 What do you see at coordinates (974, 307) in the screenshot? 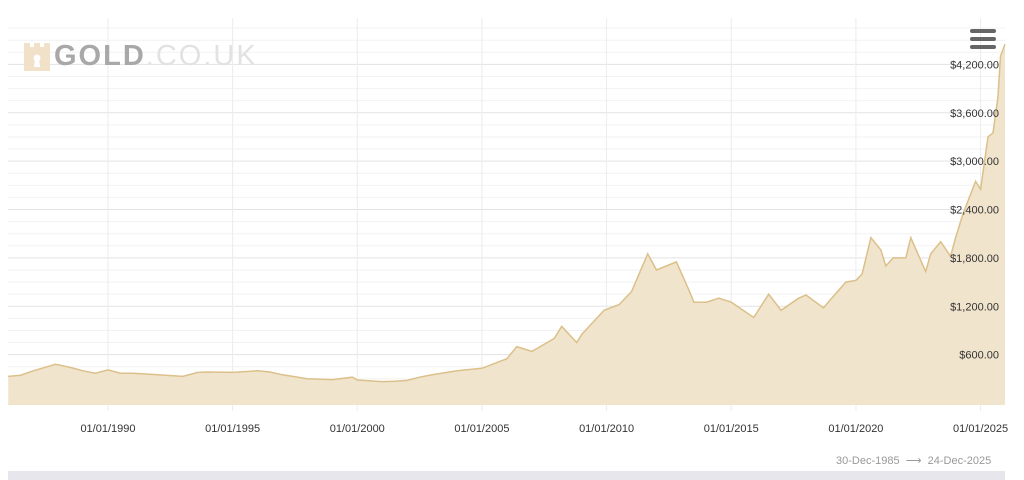
I see `y-tick-label: $1,200.00` at bounding box center [974, 307].